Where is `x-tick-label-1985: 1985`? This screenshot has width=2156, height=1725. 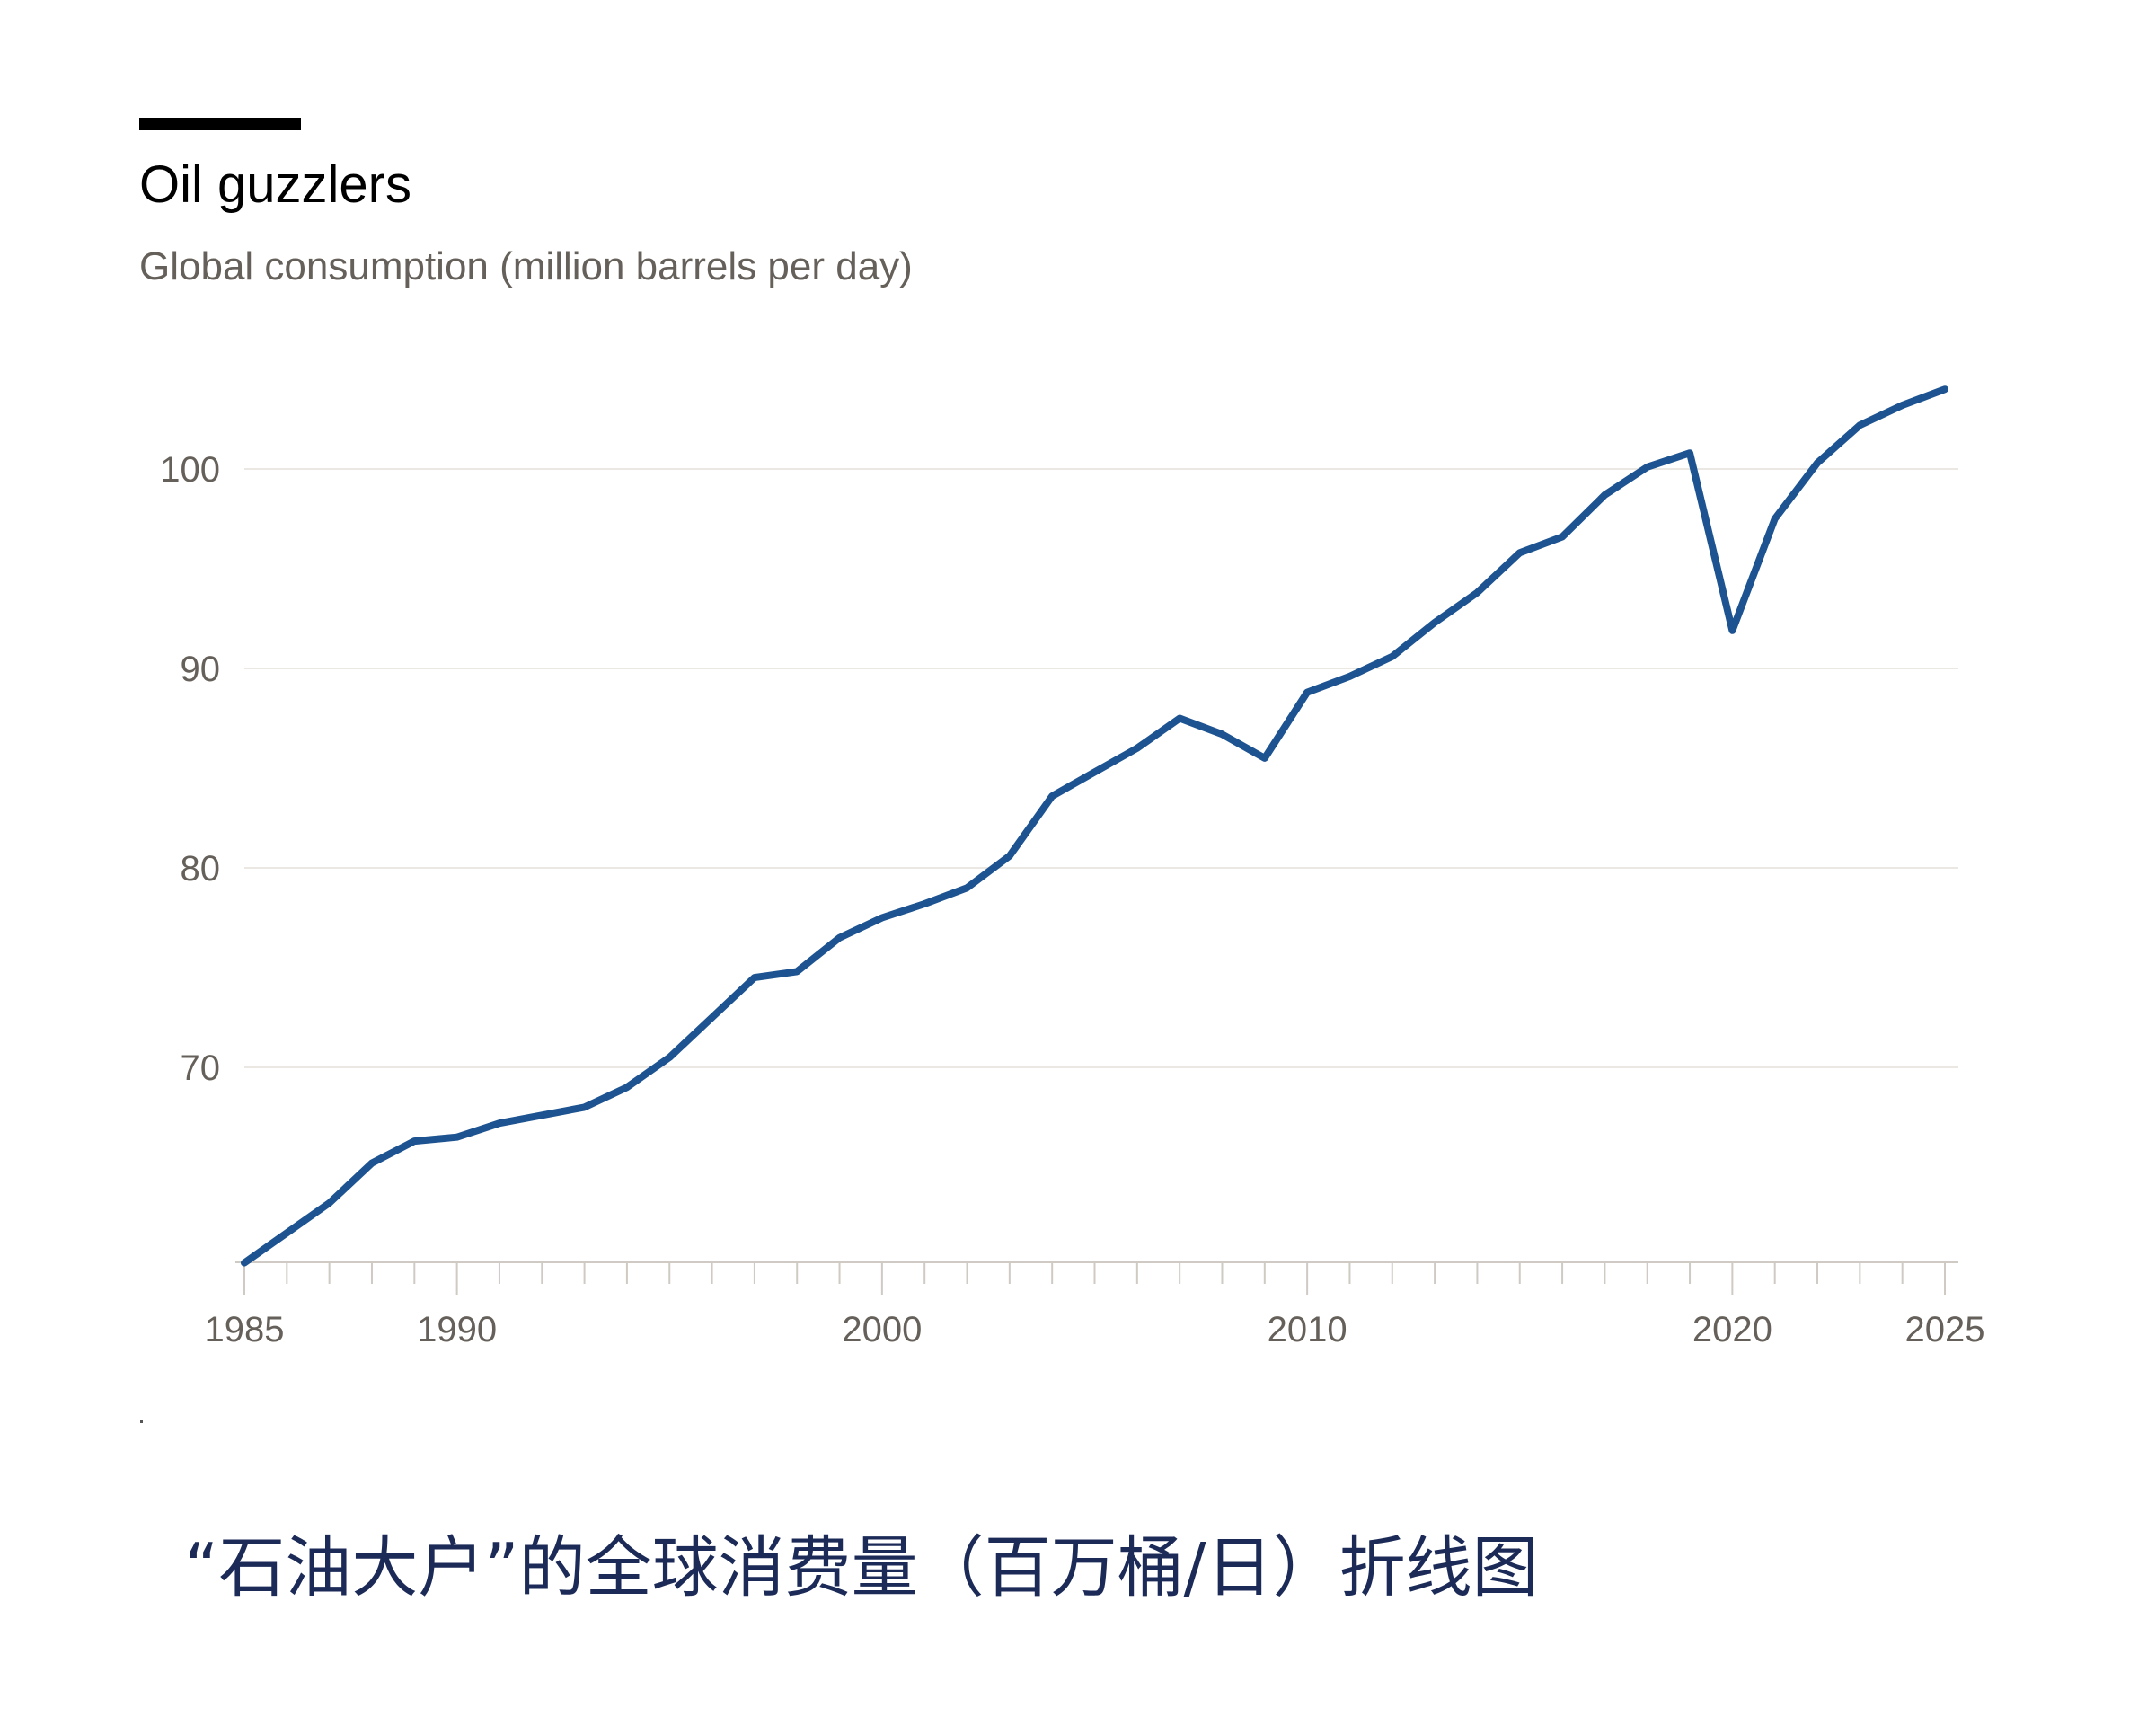 x-tick-label-1985: 1985 is located at coordinates (245, 1329).